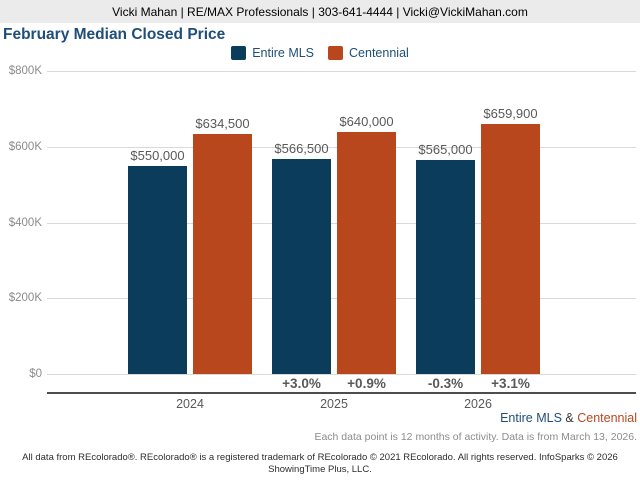  What do you see at coordinates (531, 418) in the screenshot?
I see `series-note-entire-mls: Entire MLS` at bounding box center [531, 418].